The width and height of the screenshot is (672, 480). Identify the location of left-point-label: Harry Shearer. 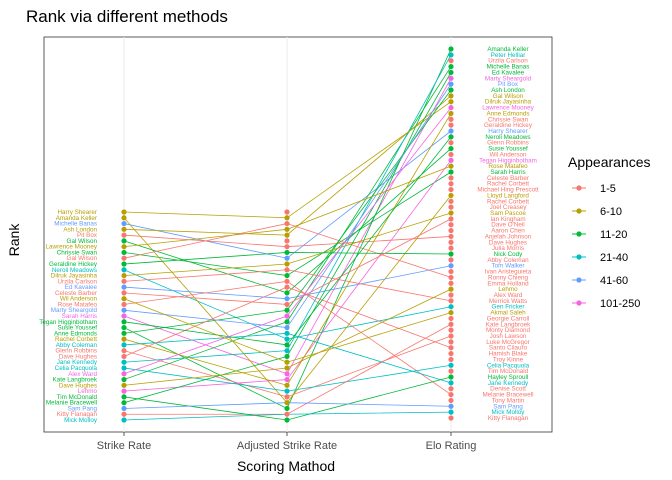
(77, 212).